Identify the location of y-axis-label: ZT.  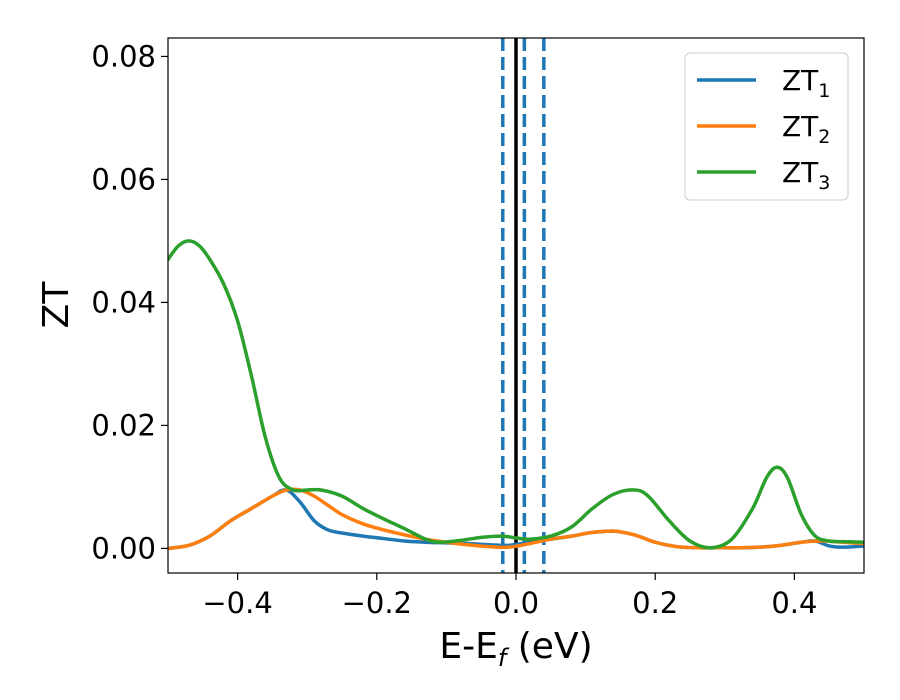
(56, 305).